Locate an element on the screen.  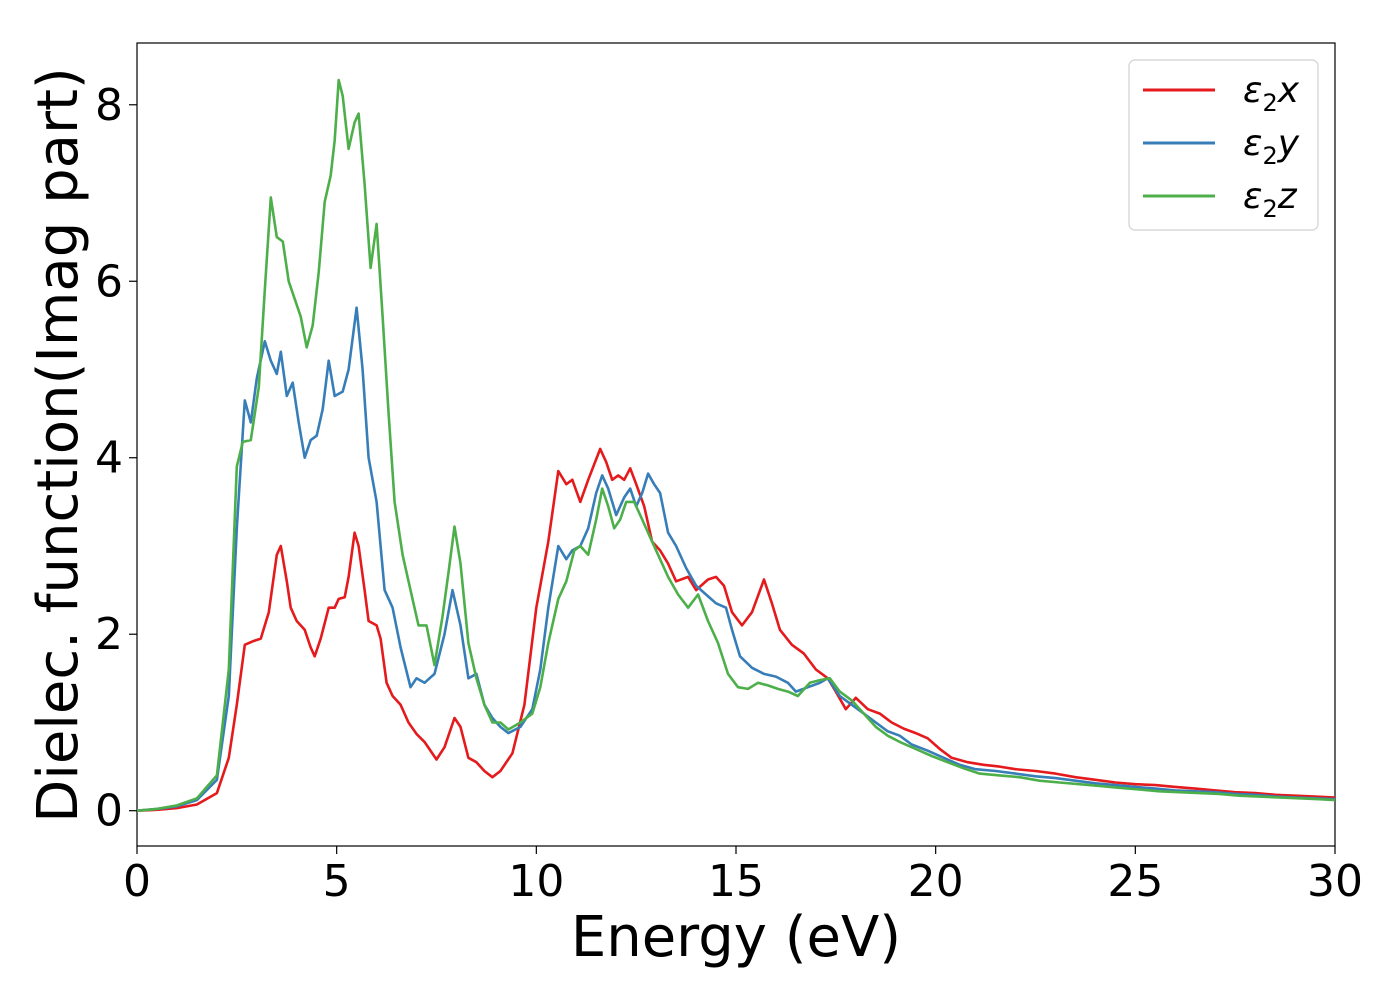
legend-label-tail: y is located at coordinates (1288, 143).